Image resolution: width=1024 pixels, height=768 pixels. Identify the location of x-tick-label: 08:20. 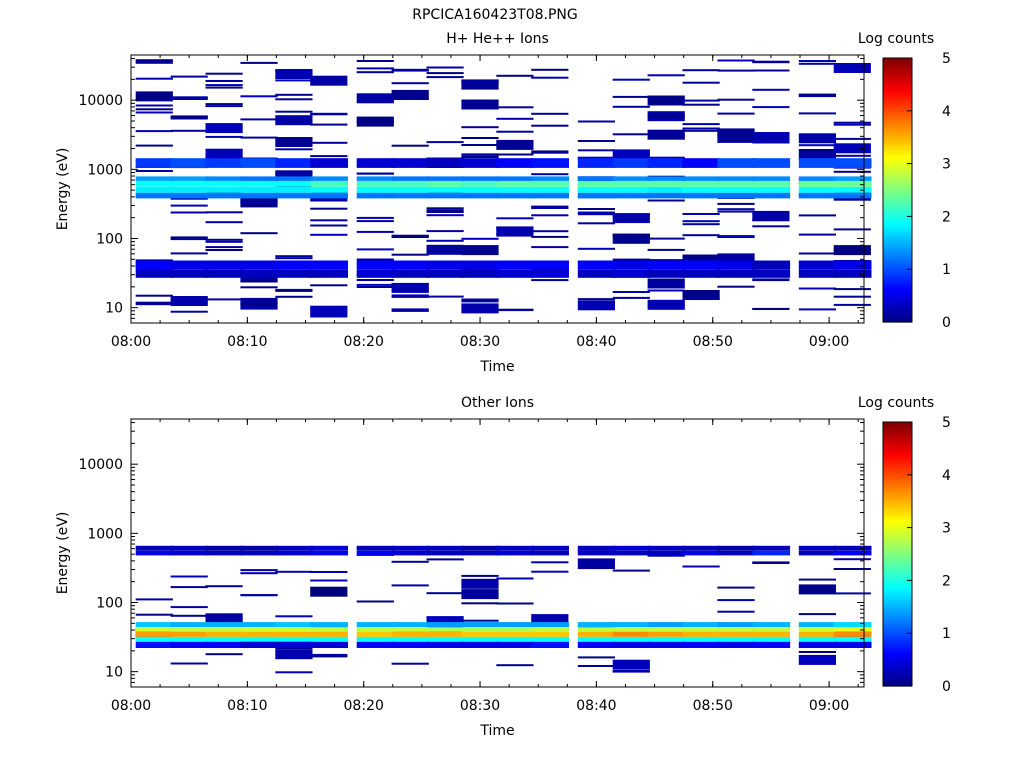
(364, 706).